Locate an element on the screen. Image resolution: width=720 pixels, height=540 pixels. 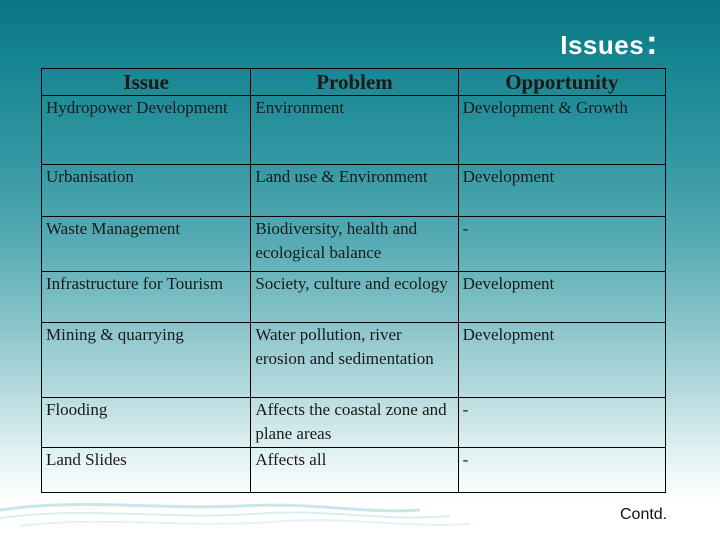
cell-problem: Affects all is located at coordinates (354, 470).